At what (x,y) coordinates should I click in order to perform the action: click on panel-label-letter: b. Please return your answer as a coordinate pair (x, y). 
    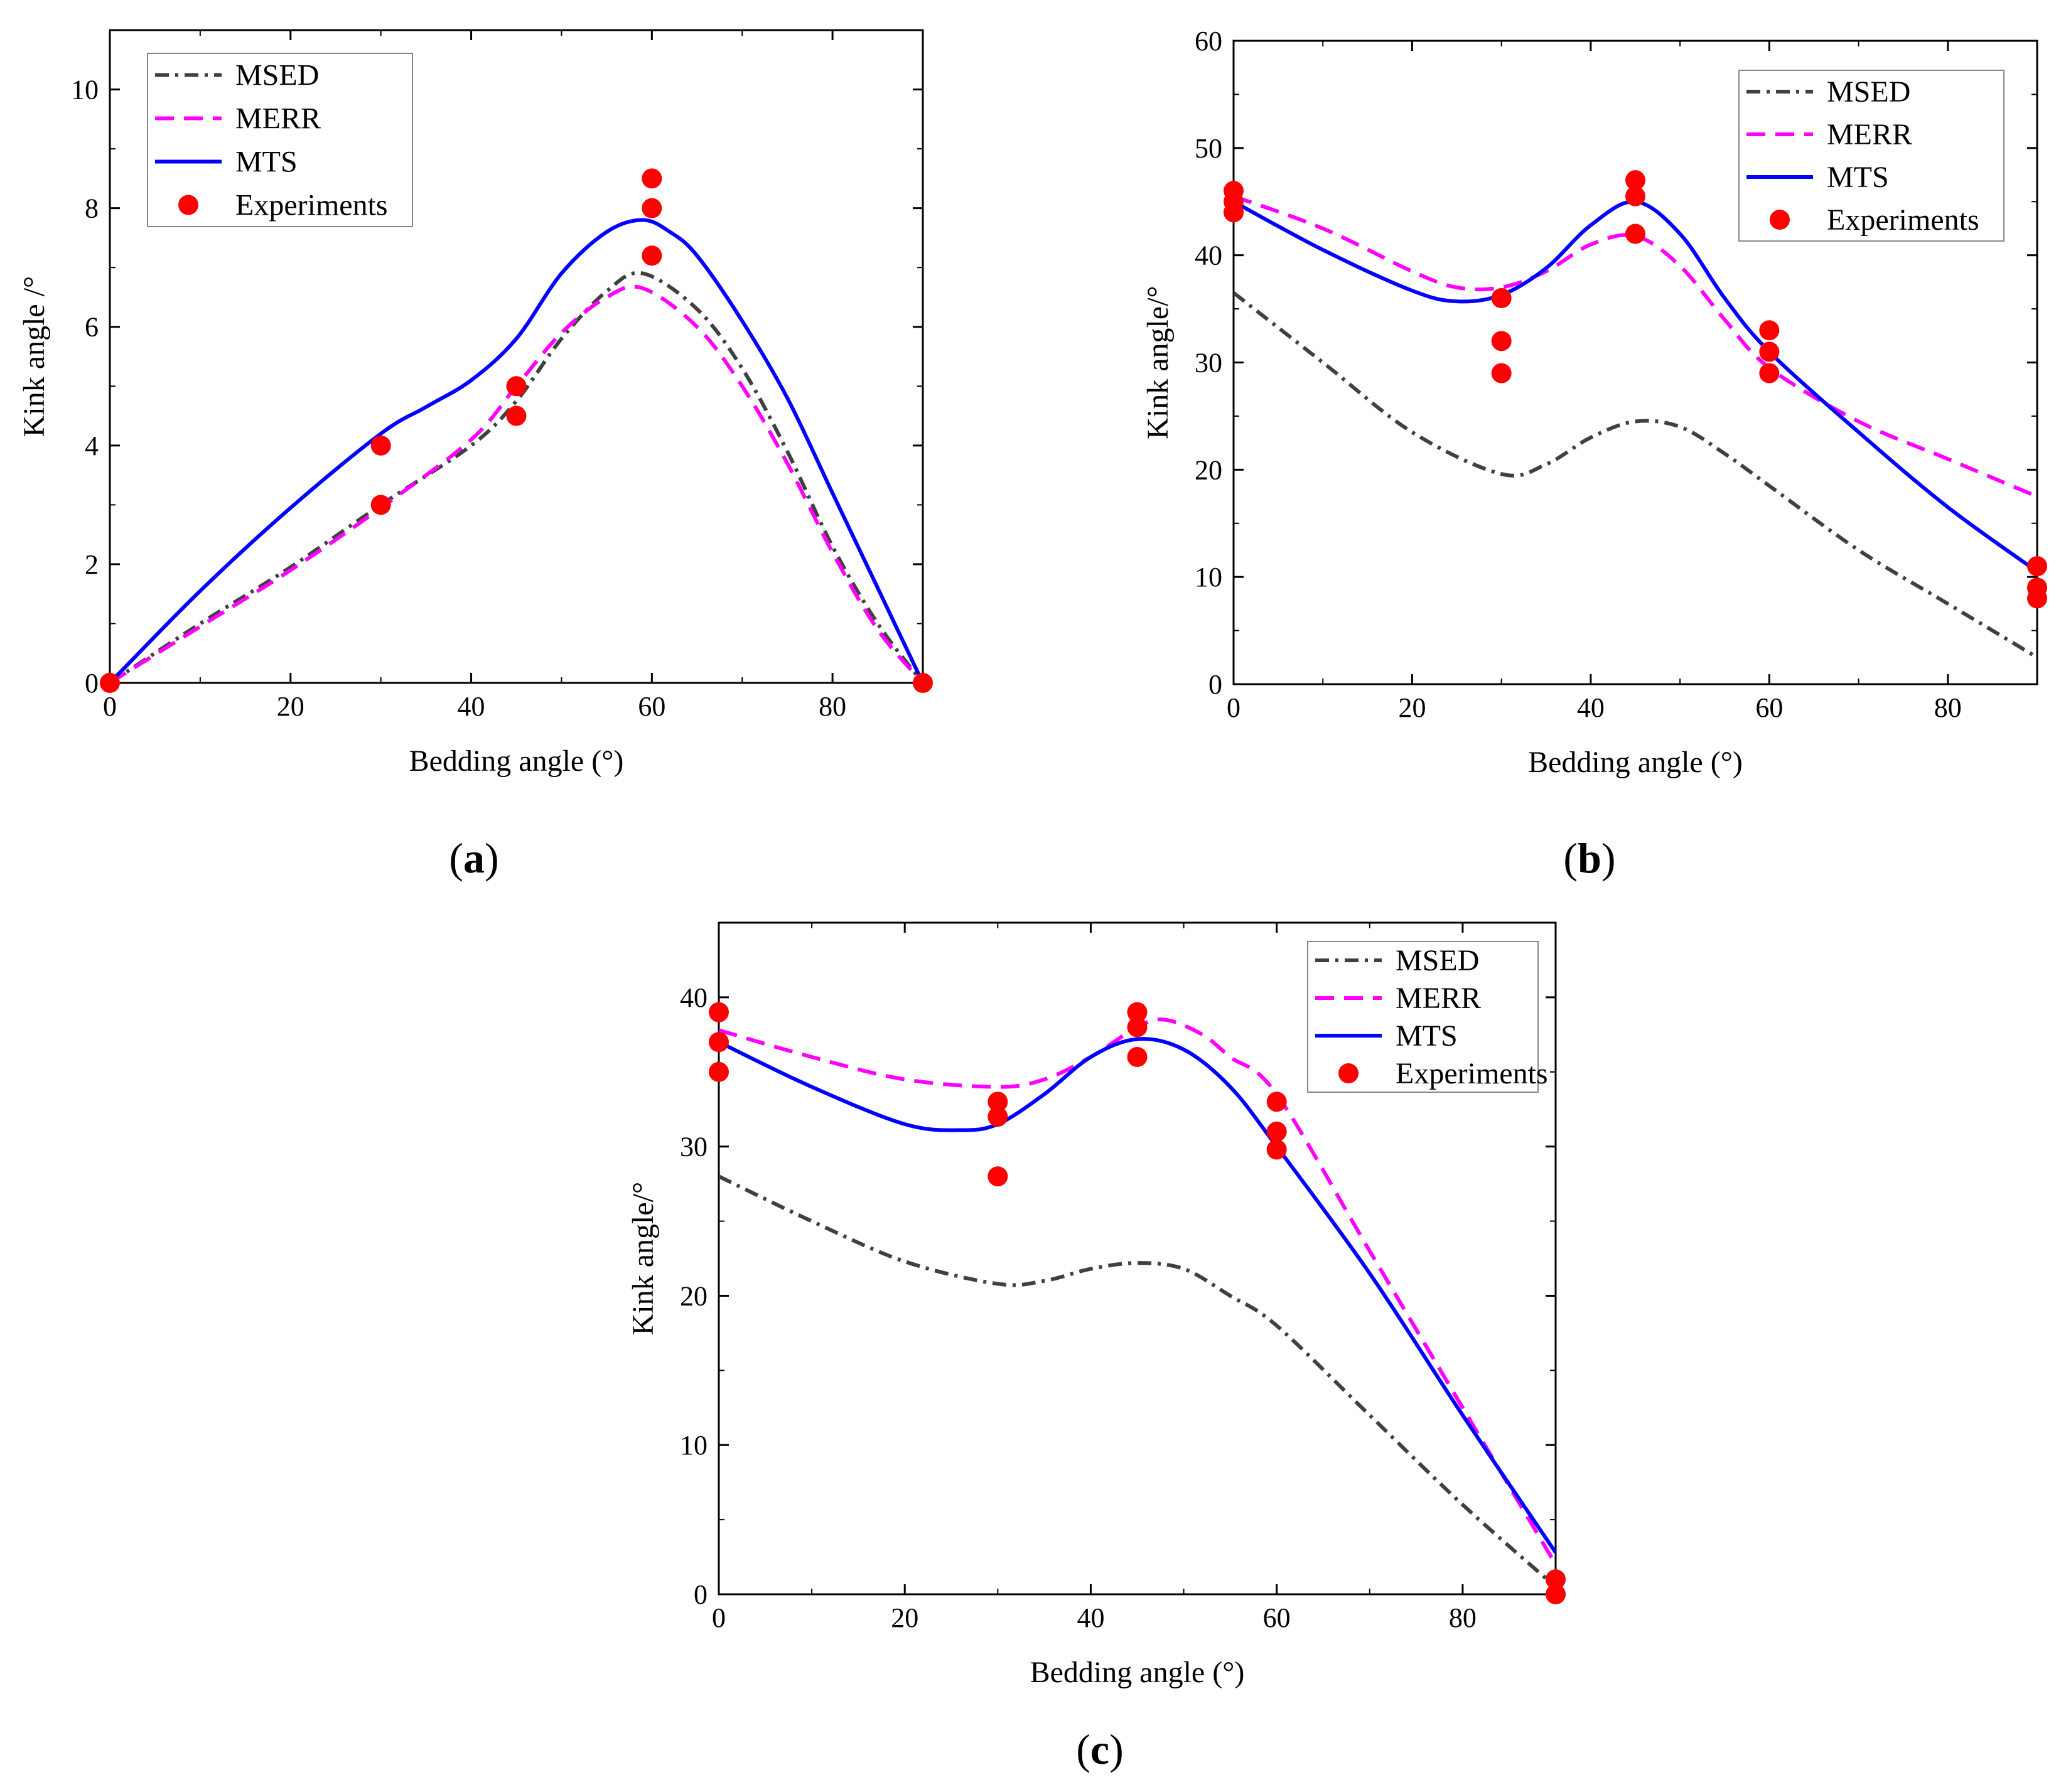
    Looking at the image, I should click on (1590, 858).